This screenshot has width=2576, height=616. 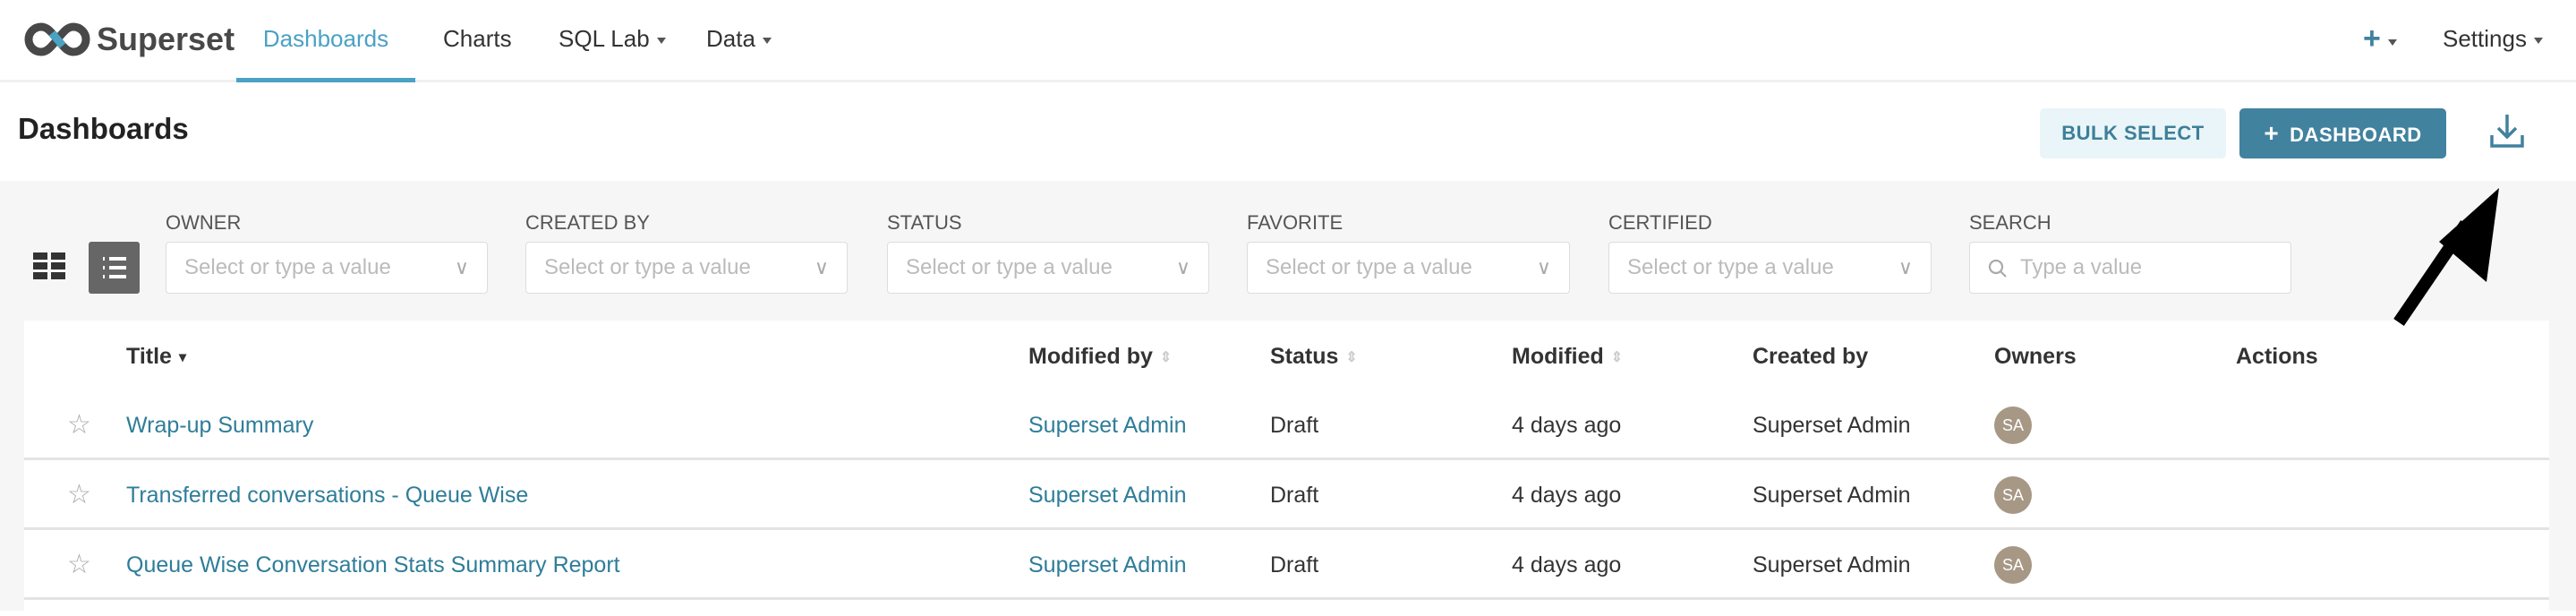 I want to click on status-filter-select: Select or type a value ∨, so click(x=1048, y=268).